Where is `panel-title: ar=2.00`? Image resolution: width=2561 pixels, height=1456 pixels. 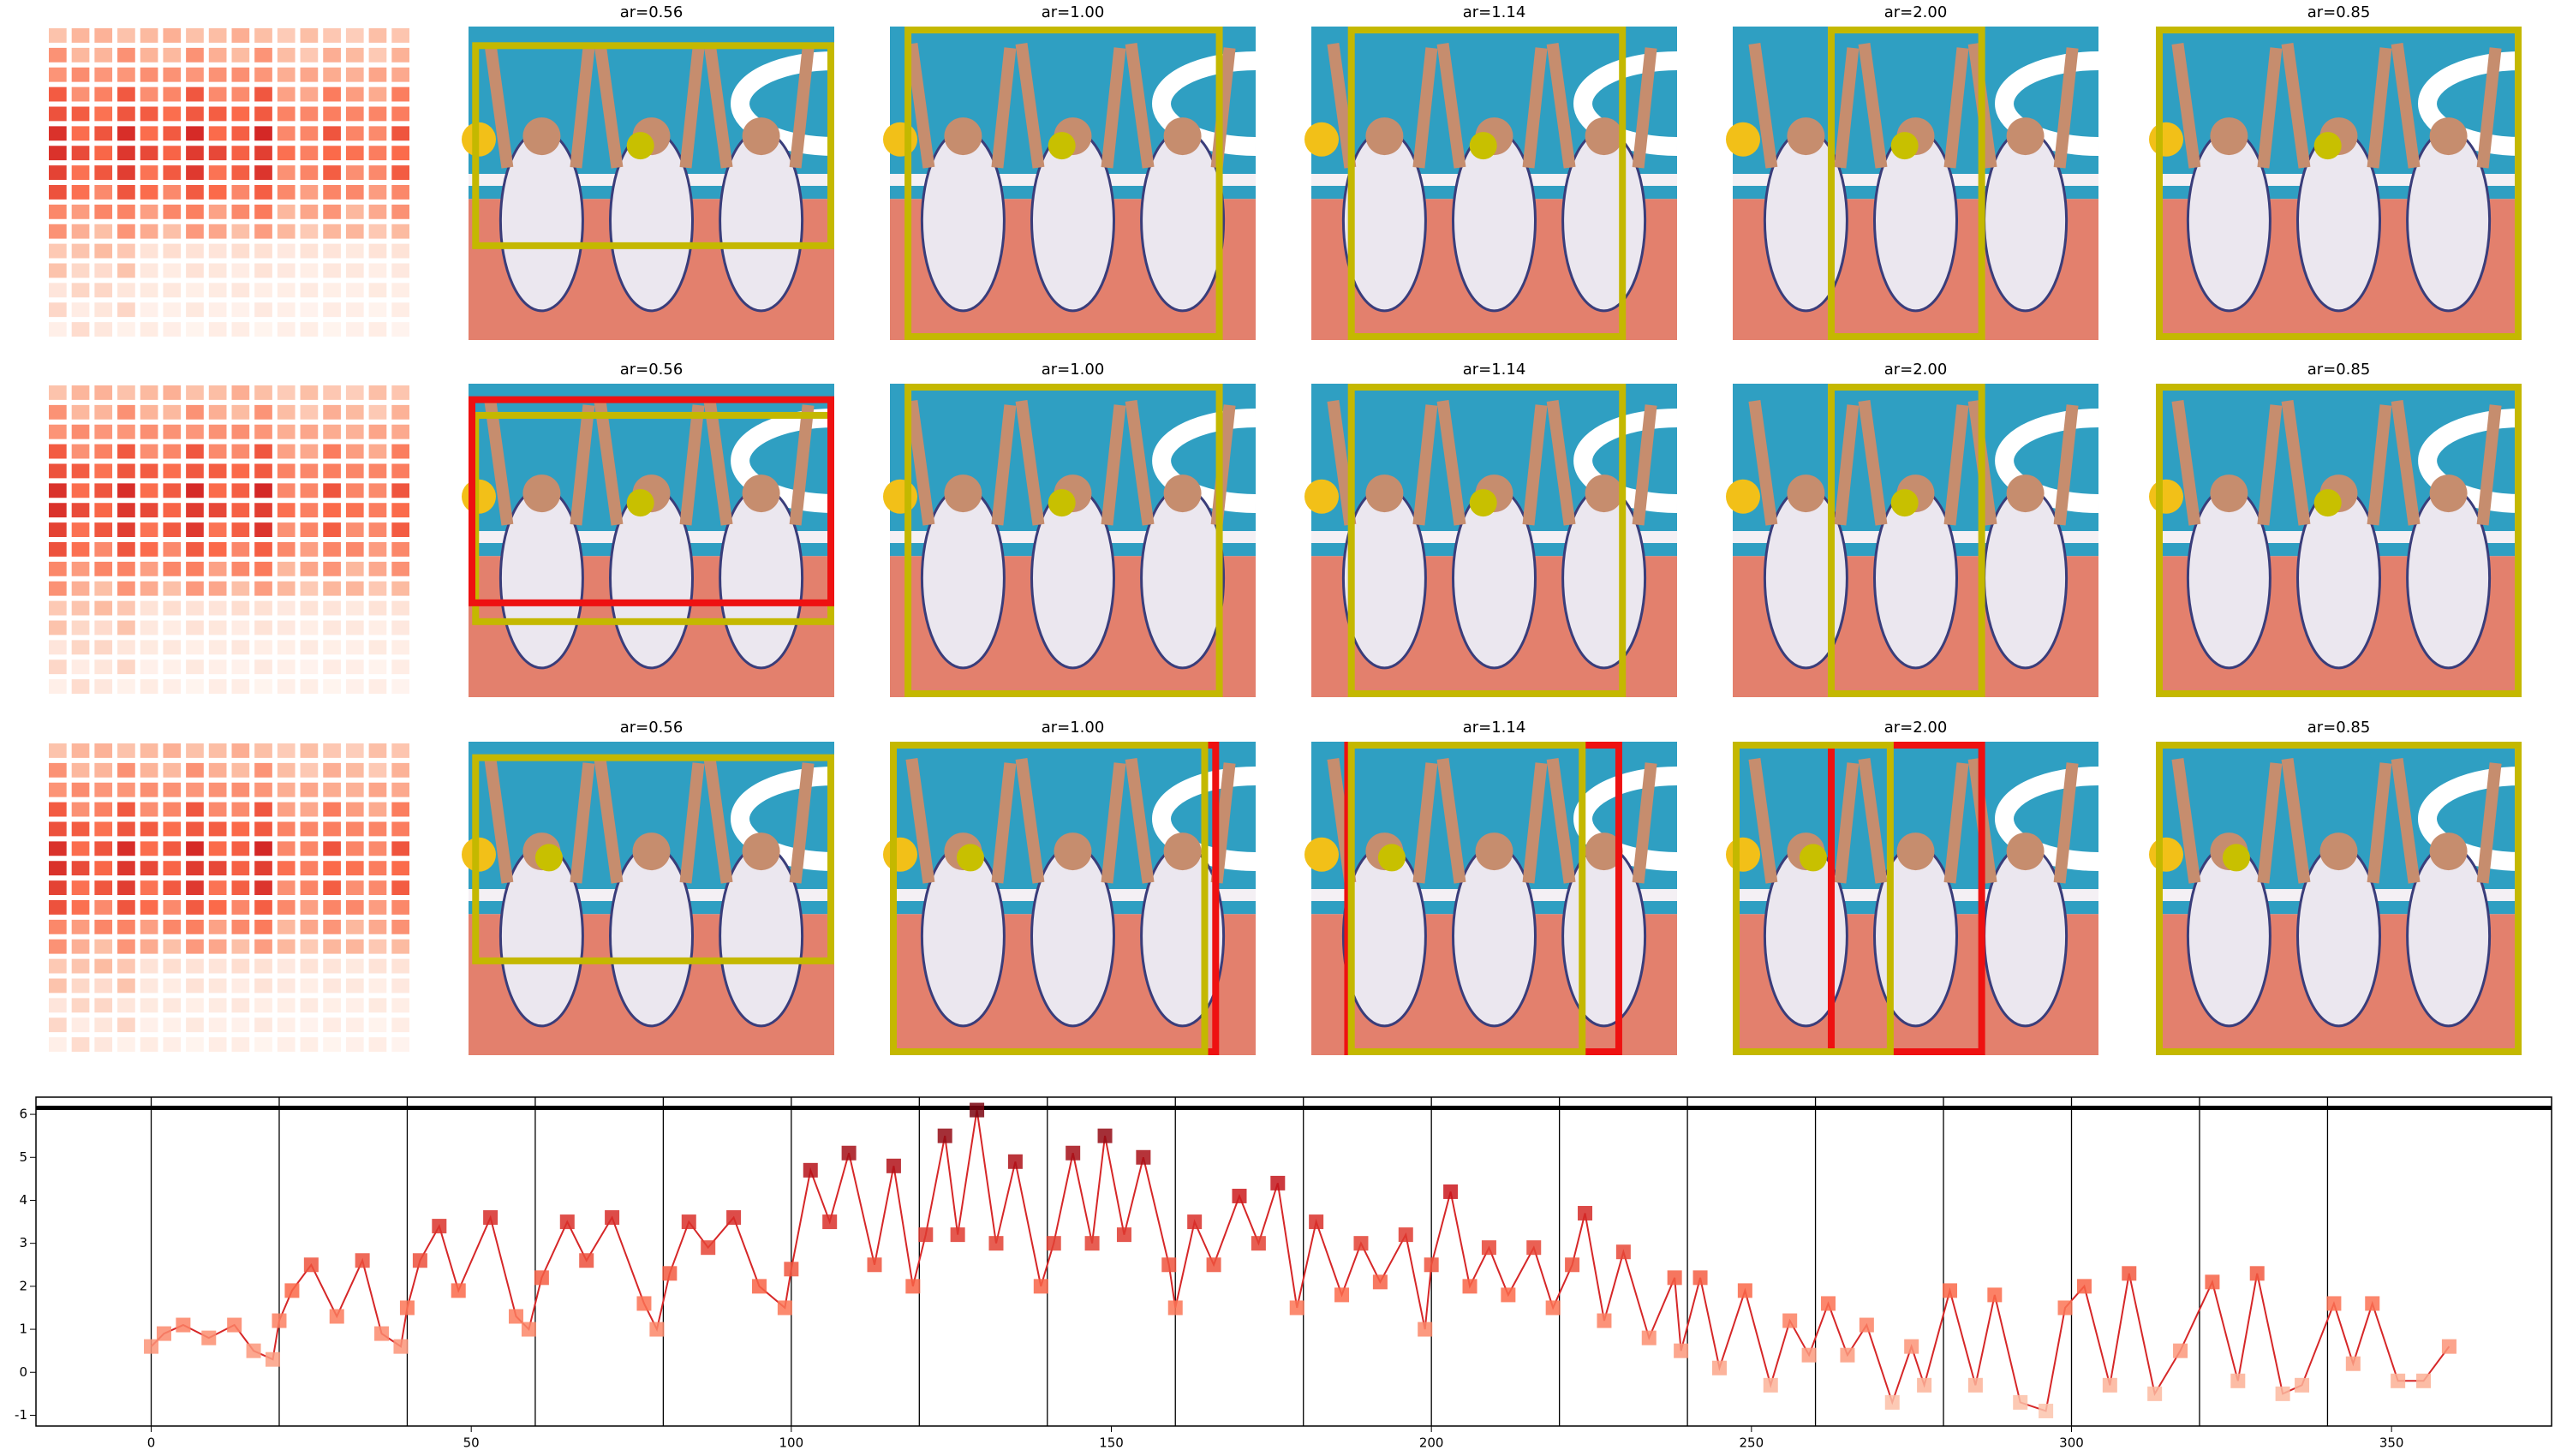
panel-title: ar=2.00 is located at coordinates (1916, 12).